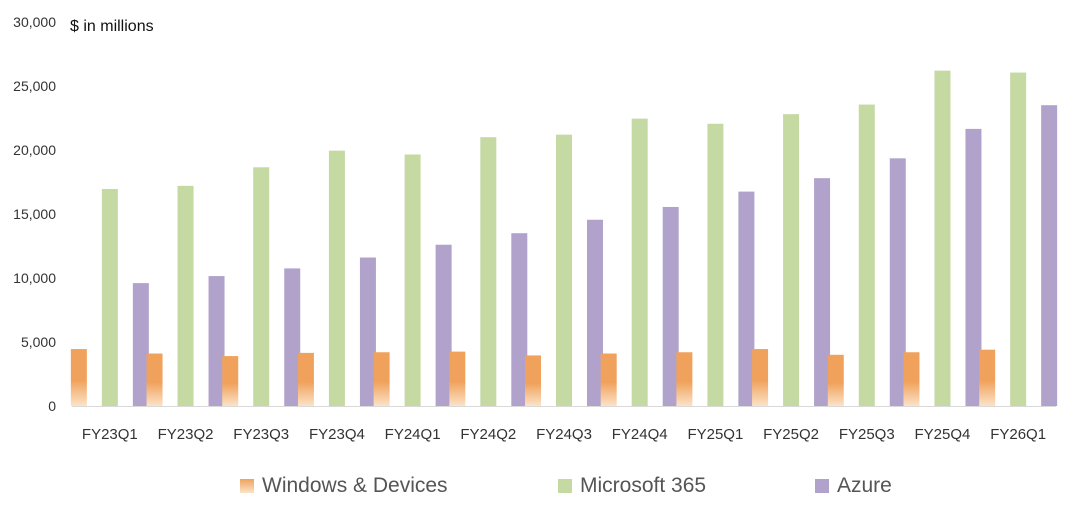 This screenshot has height=510, width=1080. Describe the element at coordinates (595, 312) in the screenshot. I see `bar-azure-fy24q3` at that location.